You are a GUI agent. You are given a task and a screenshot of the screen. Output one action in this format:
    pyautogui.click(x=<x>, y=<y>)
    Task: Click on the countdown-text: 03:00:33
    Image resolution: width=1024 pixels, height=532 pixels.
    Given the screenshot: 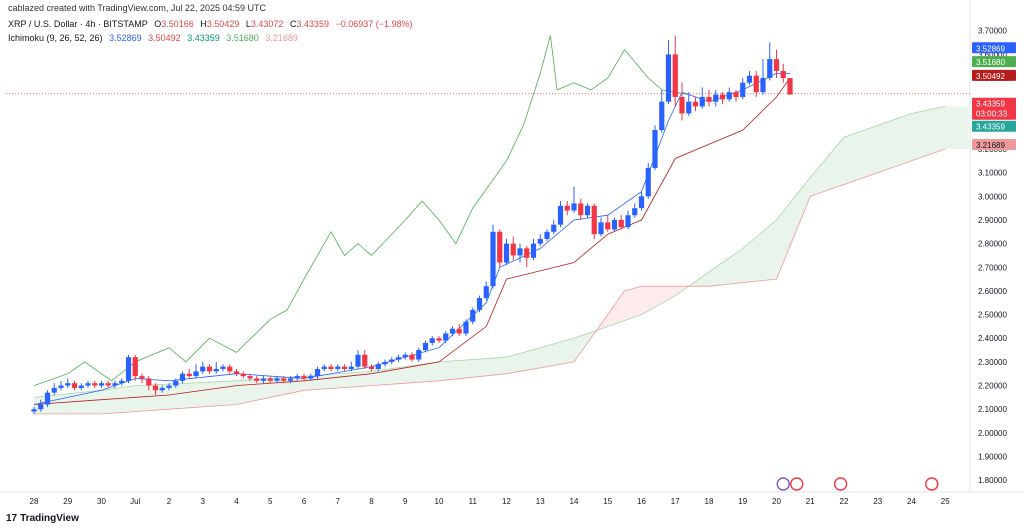 What is the action you would take?
    pyautogui.click(x=992, y=114)
    